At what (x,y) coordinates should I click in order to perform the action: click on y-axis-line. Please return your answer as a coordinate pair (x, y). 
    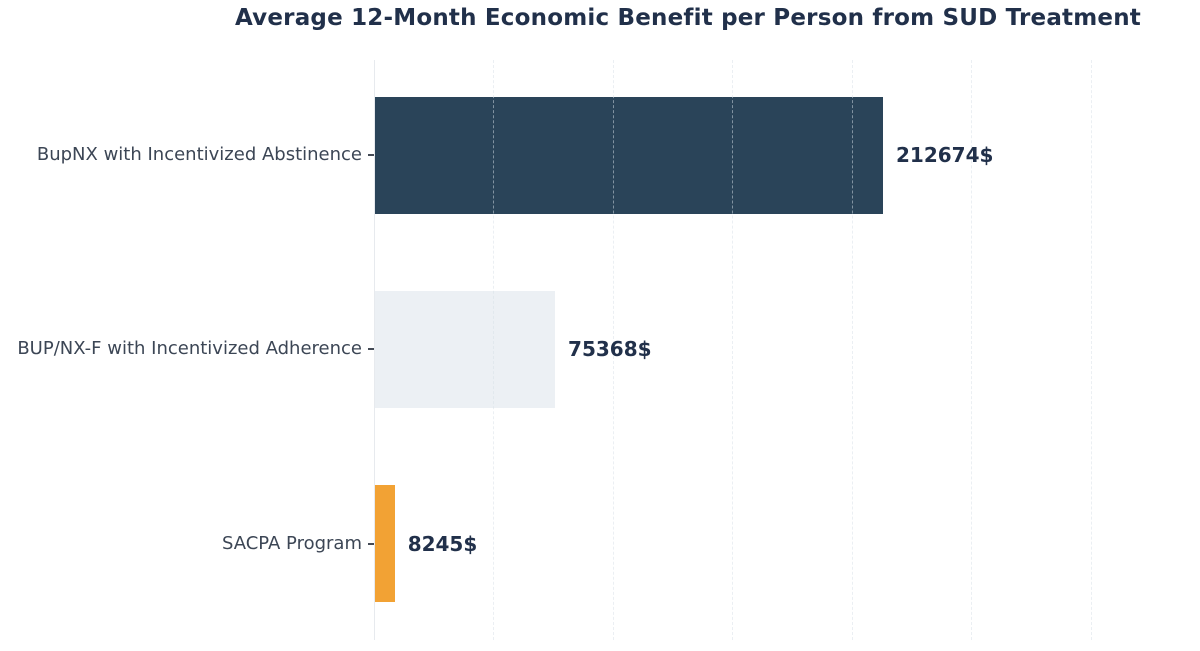
    Looking at the image, I should click on (374, 350).